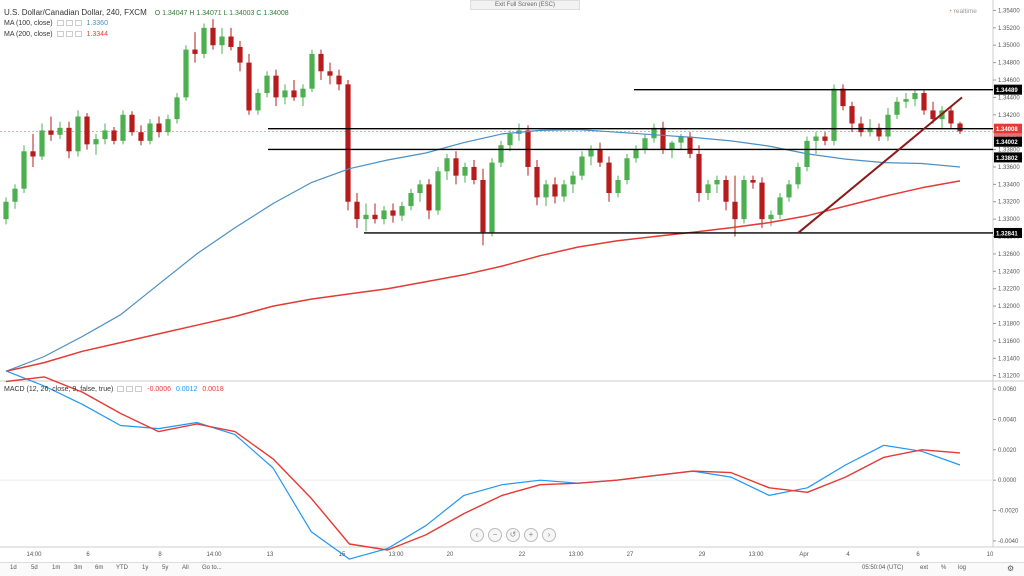 The width and height of the screenshot is (1024, 576). I want to click on x-tick-label: 4, so click(848, 555).